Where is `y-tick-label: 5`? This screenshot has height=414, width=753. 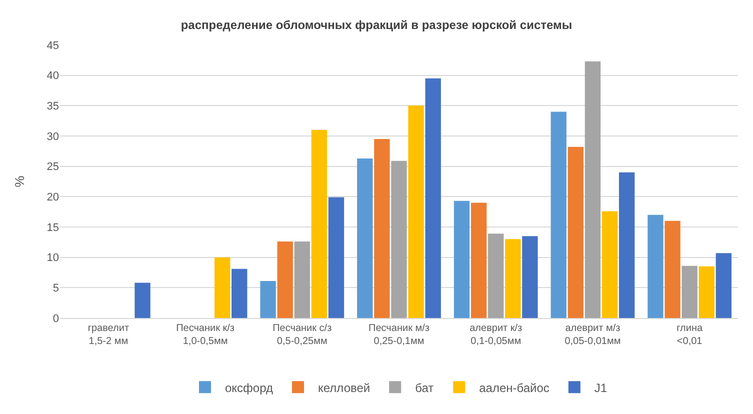
y-tick-label: 5 is located at coordinates (55, 288).